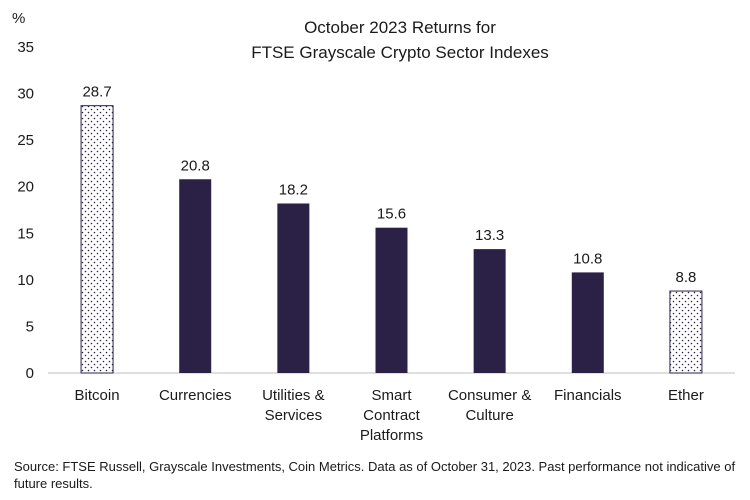 The width and height of the screenshot is (750, 500). Describe the element at coordinates (30, 373) in the screenshot. I see `y-tick-label: 0` at that location.